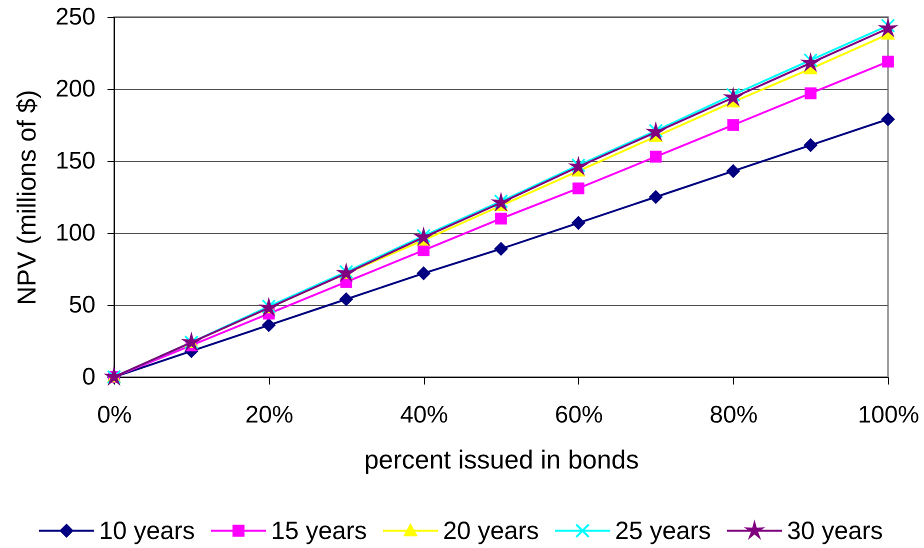 The image size is (924, 548). I want to click on y-tick-label: 50, so click(82, 305).